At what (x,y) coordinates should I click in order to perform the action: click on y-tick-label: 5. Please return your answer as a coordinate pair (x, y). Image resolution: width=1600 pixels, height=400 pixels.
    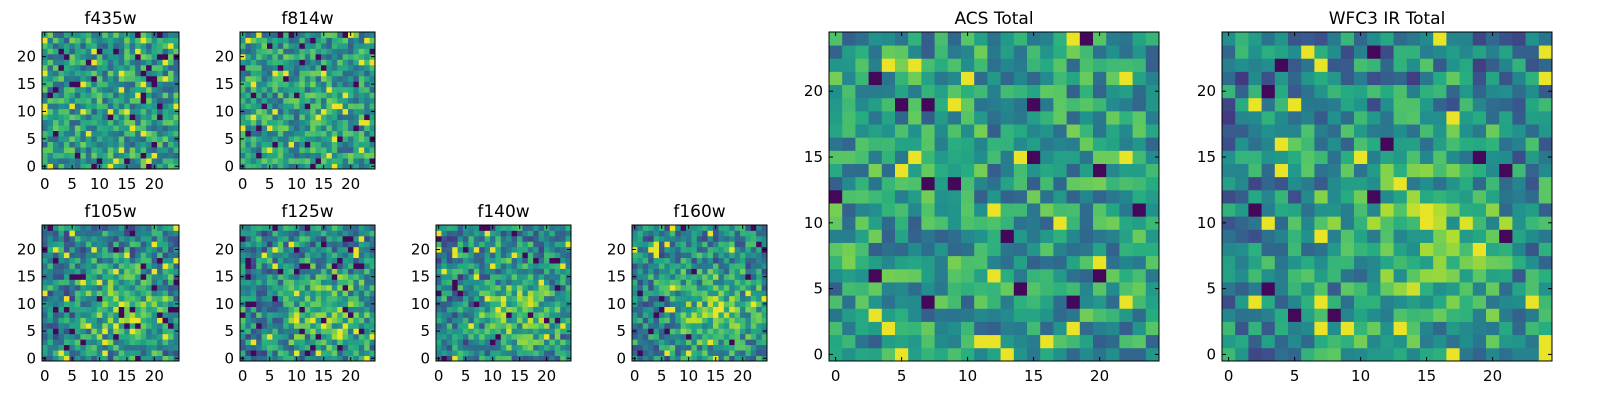
    Looking at the image, I should click on (425, 331).